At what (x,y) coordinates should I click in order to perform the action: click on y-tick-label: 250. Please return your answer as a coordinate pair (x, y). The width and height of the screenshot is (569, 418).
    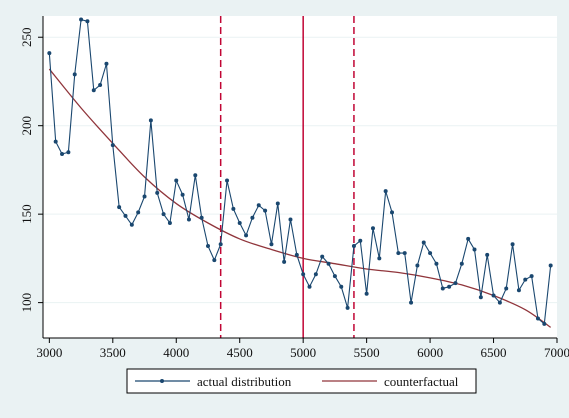
    Looking at the image, I should click on (26, 37).